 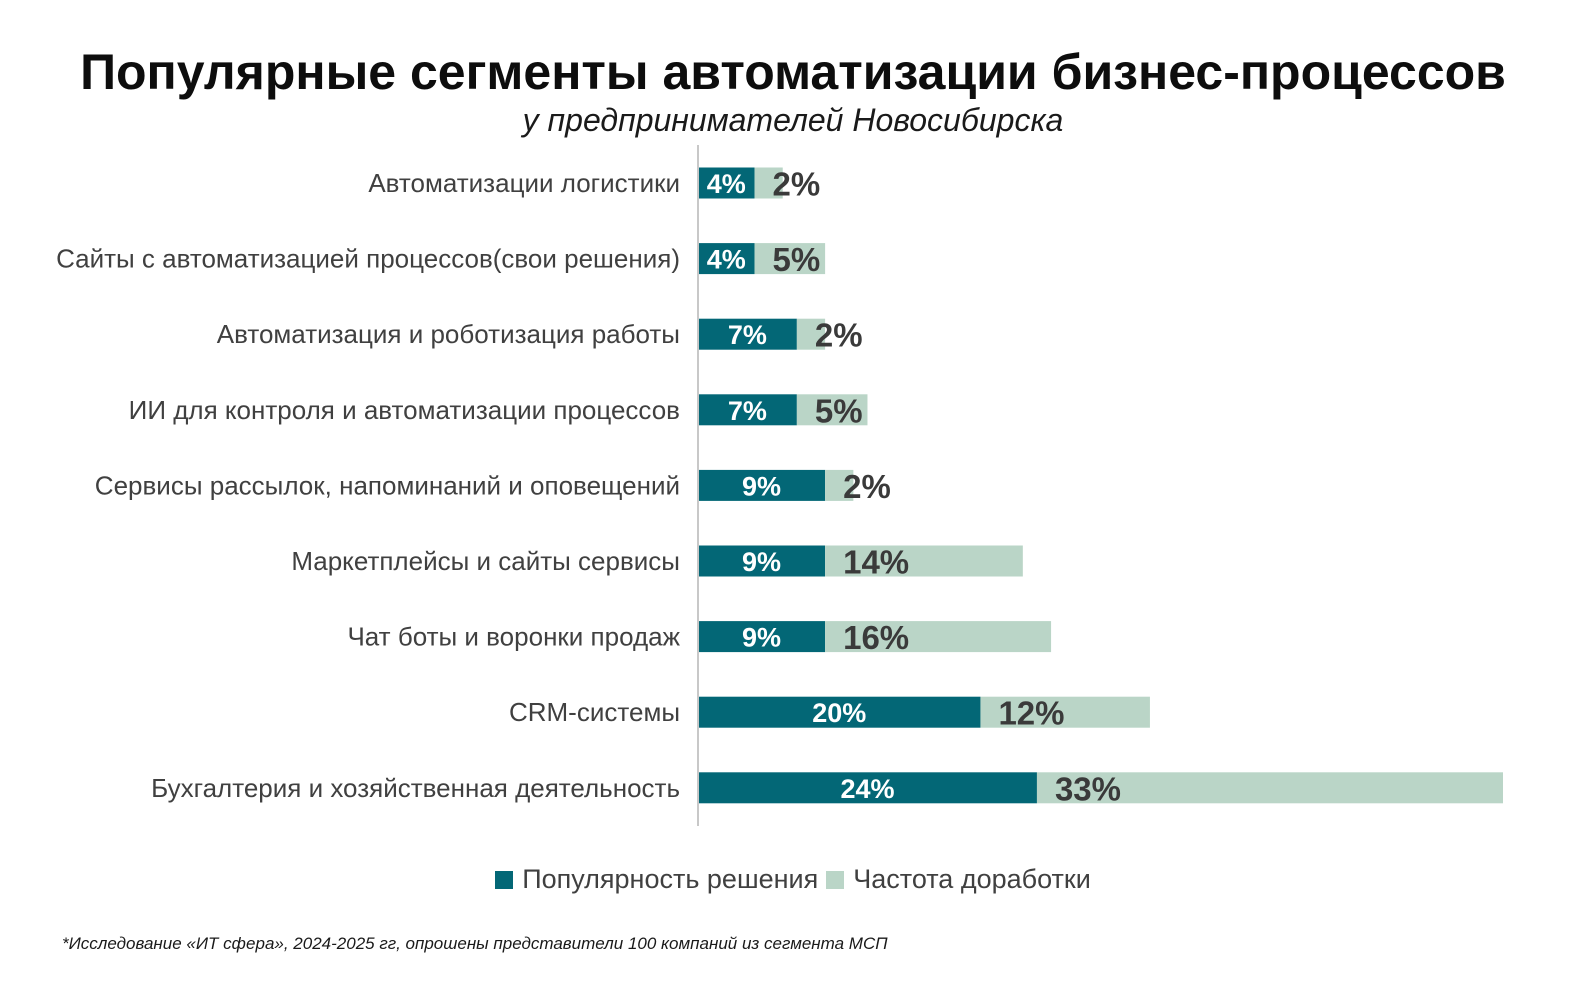 I want to click on legend-label-refinement: Частота доработки, so click(x=972, y=879).